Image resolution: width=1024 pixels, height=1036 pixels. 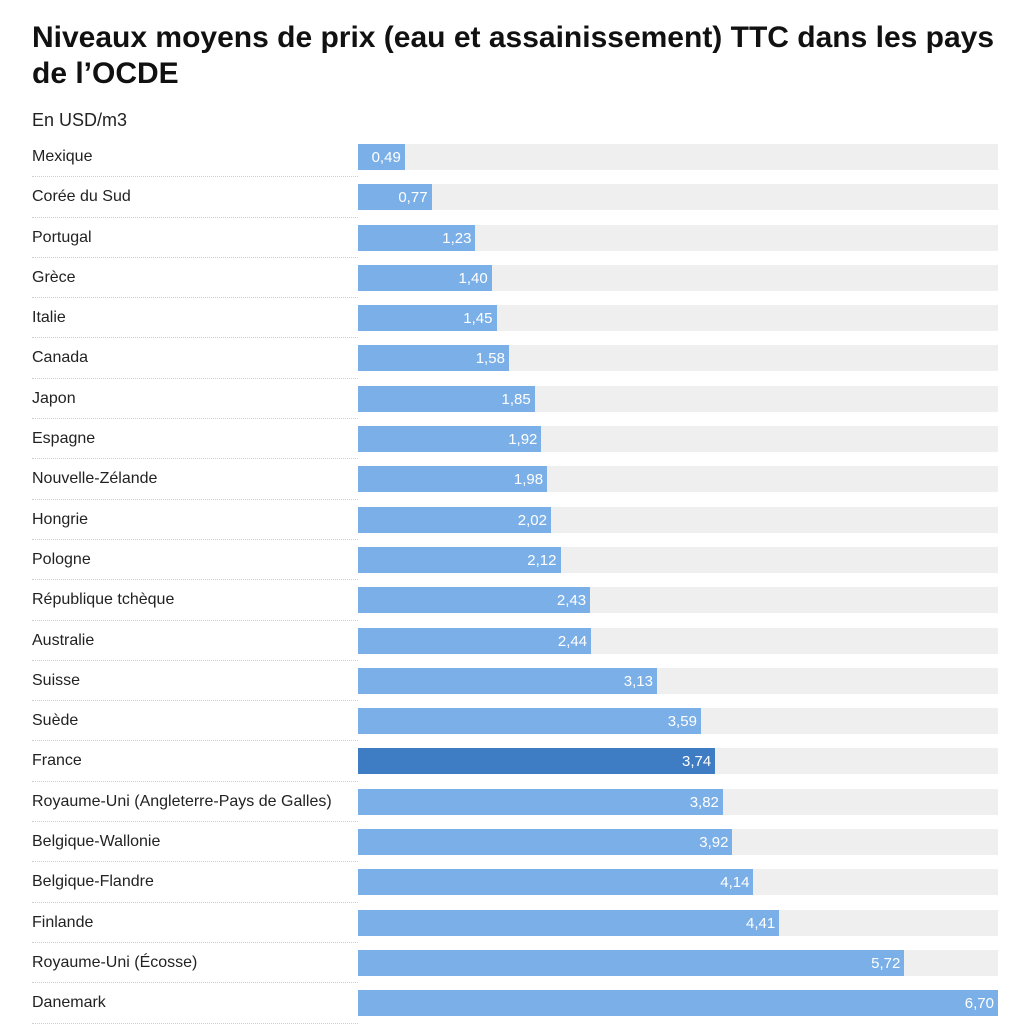 I want to click on bar: 3,92, so click(x=545, y=842).